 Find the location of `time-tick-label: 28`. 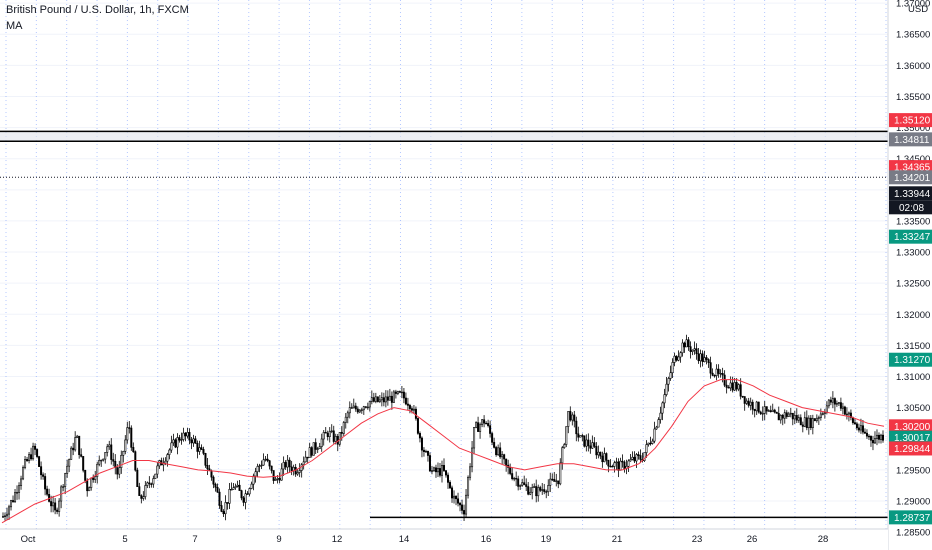

time-tick-label: 28 is located at coordinates (823, 539).